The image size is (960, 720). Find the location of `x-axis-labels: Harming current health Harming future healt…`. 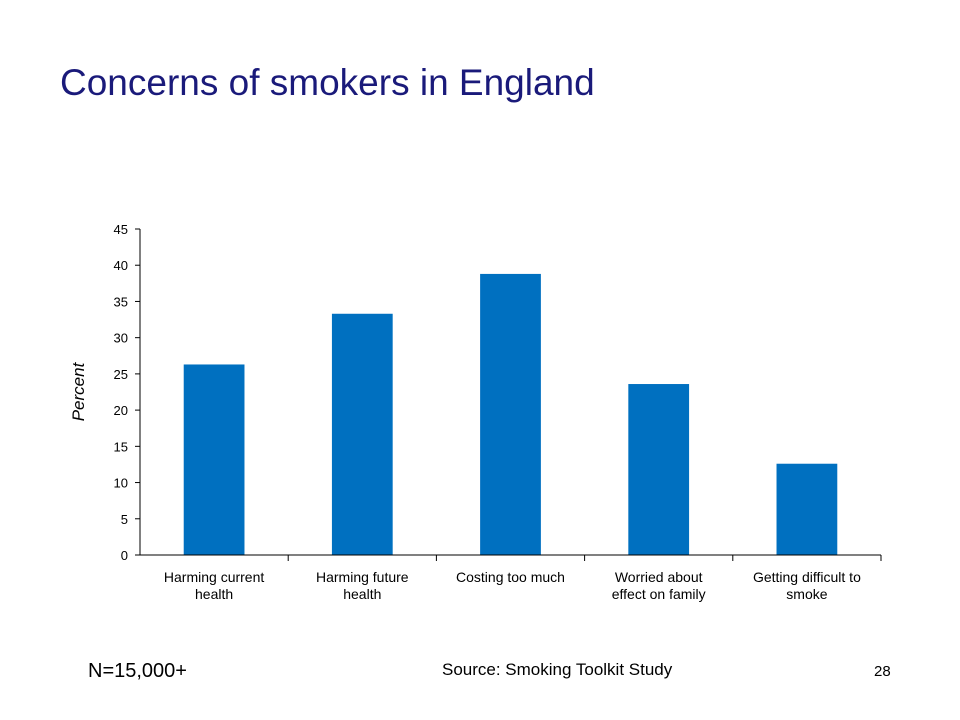

x-axis-labels: Harming current health Harming future healt… is located at coordinates (523, 578).